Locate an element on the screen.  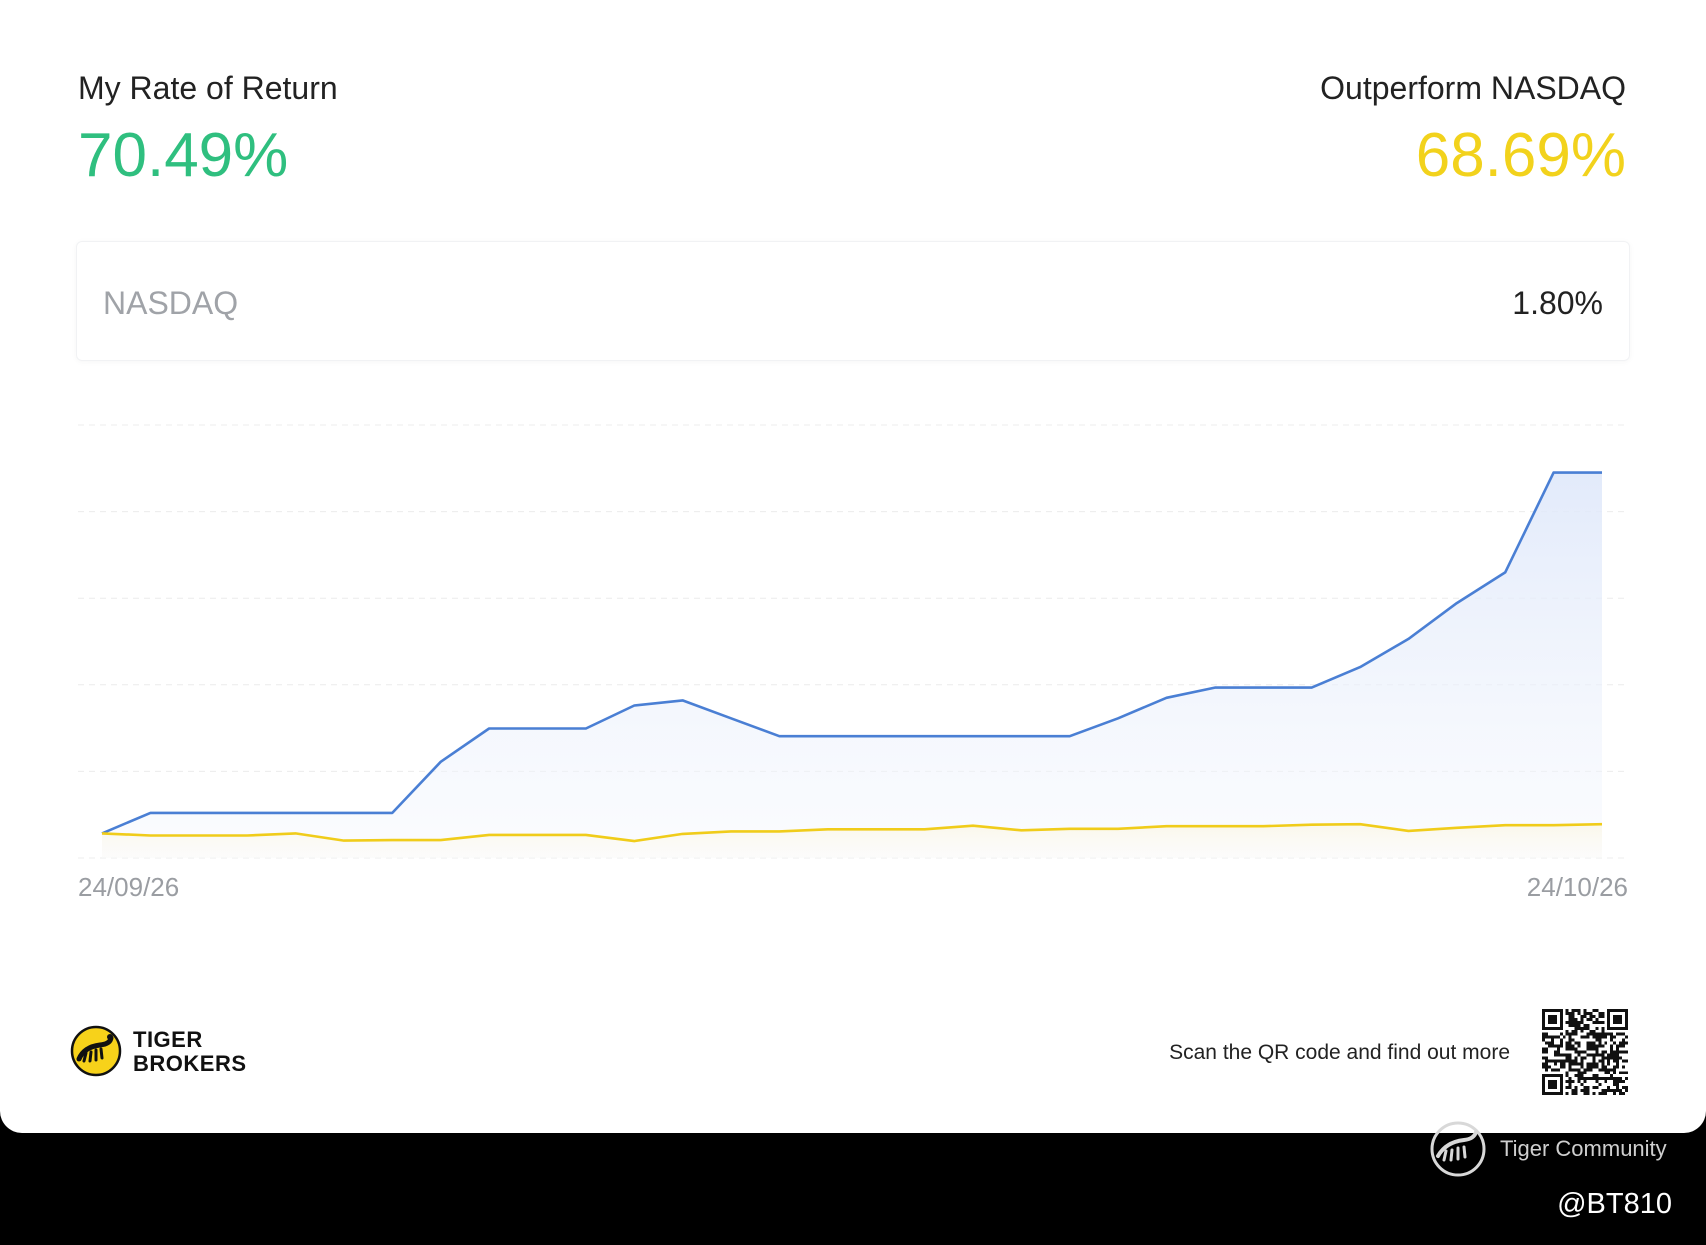
community-text: Tiger Community is located at coordinates (1583, 1148).